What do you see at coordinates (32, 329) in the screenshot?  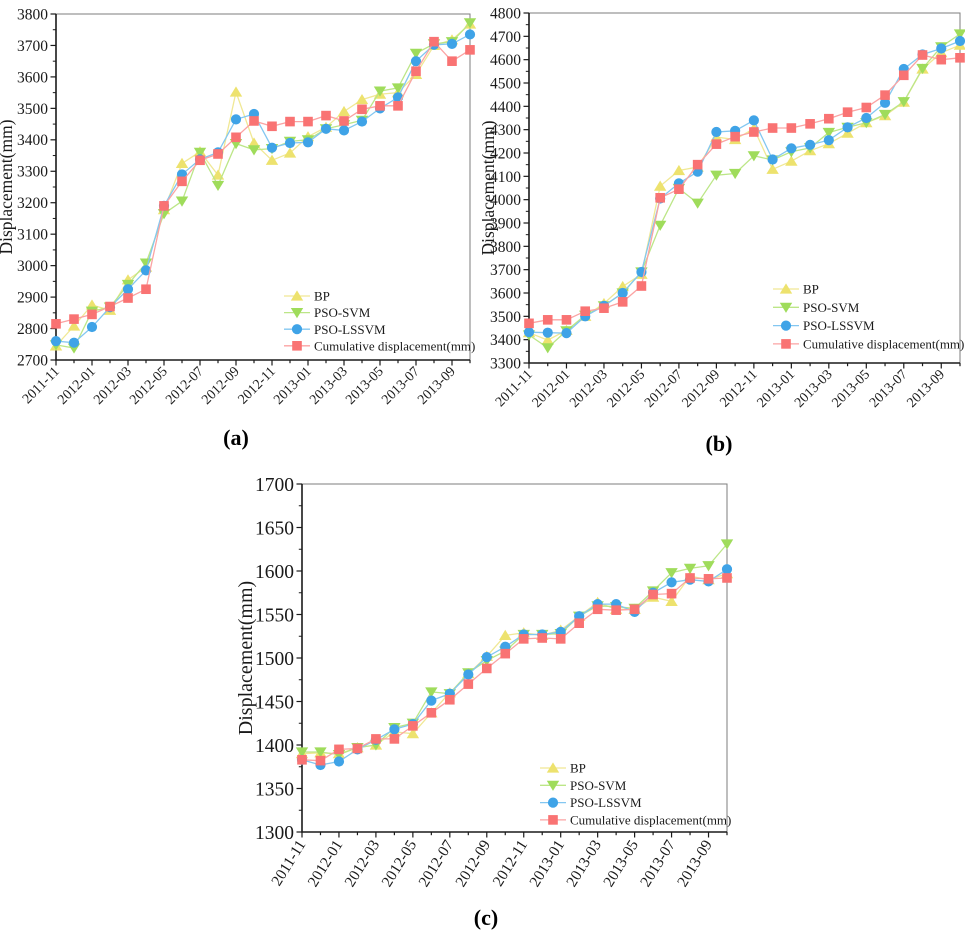 I see `y-tick-label: 2800` at bounding box center [32, 329].